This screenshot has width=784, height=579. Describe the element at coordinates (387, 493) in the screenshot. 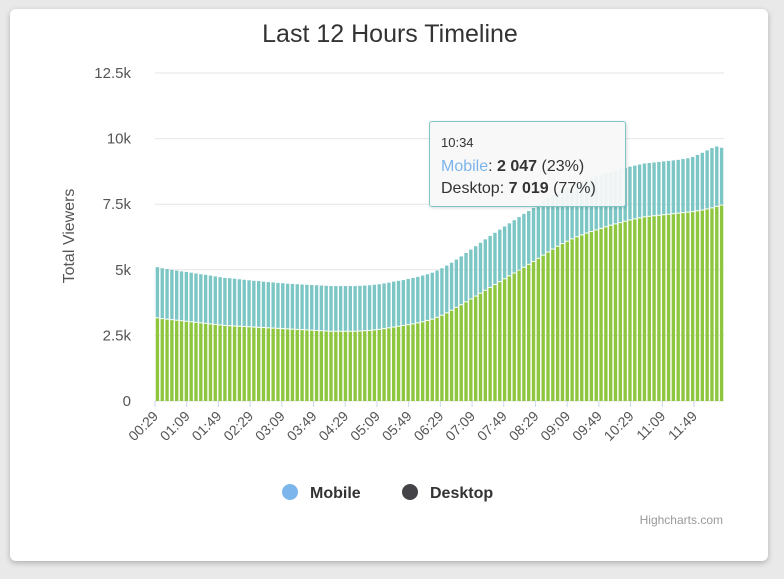

I see `legend: Mobile Desktop` at that location.